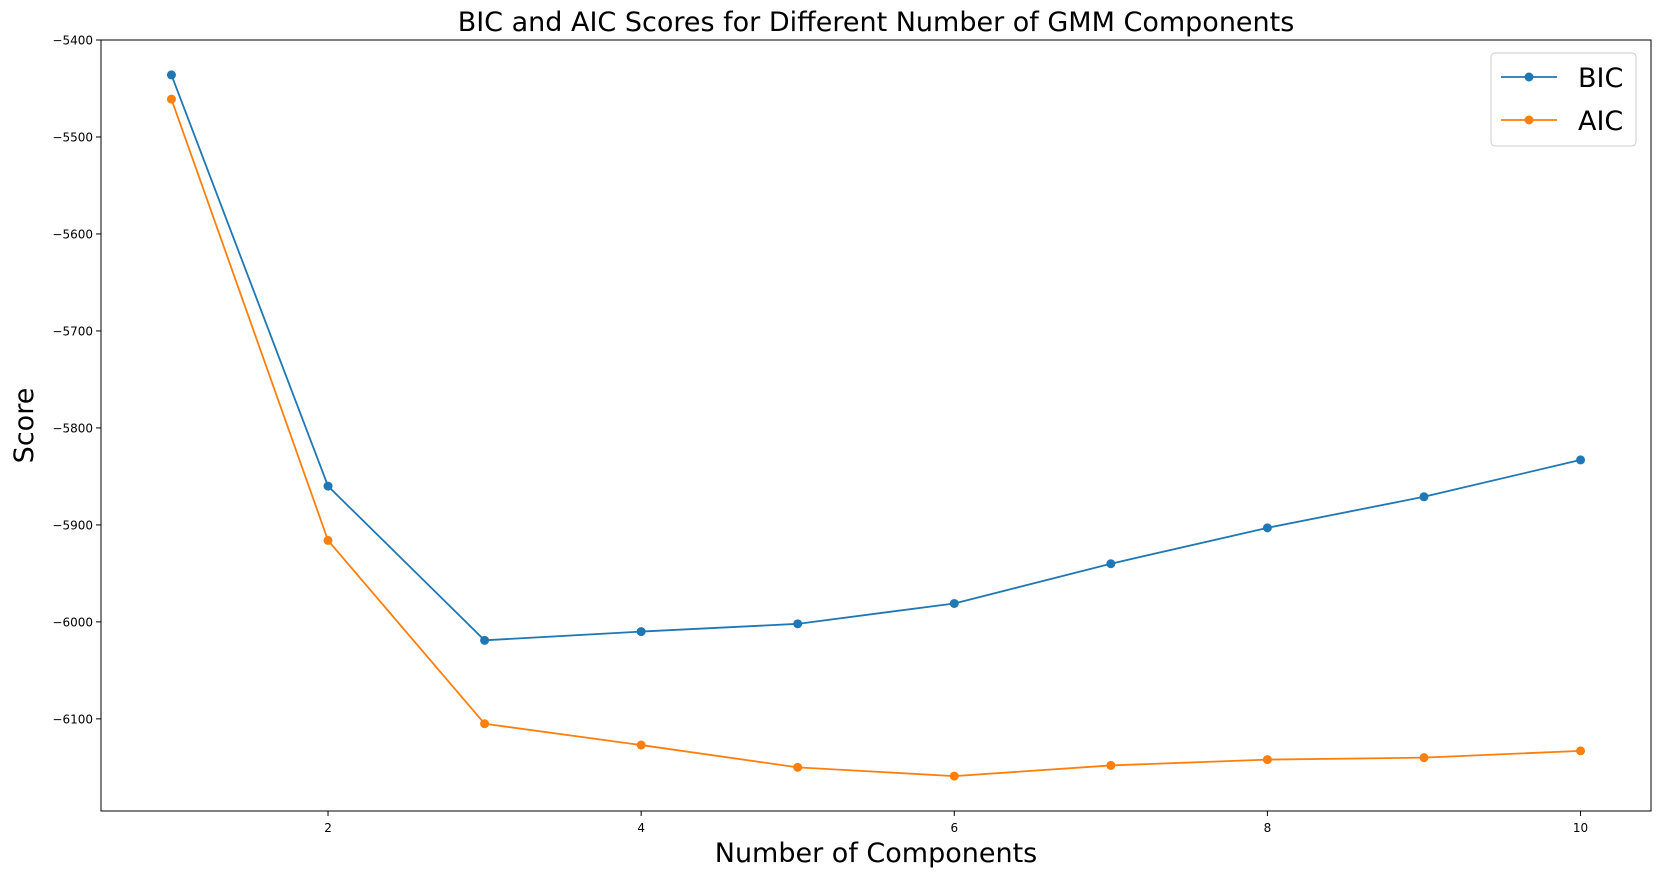 This screenshot has height=877, width=1660. What do you see at coordinates (1268, 828) in the screenshot?
I see `x-tick-label: 8` at bounding box center [1268, 828].